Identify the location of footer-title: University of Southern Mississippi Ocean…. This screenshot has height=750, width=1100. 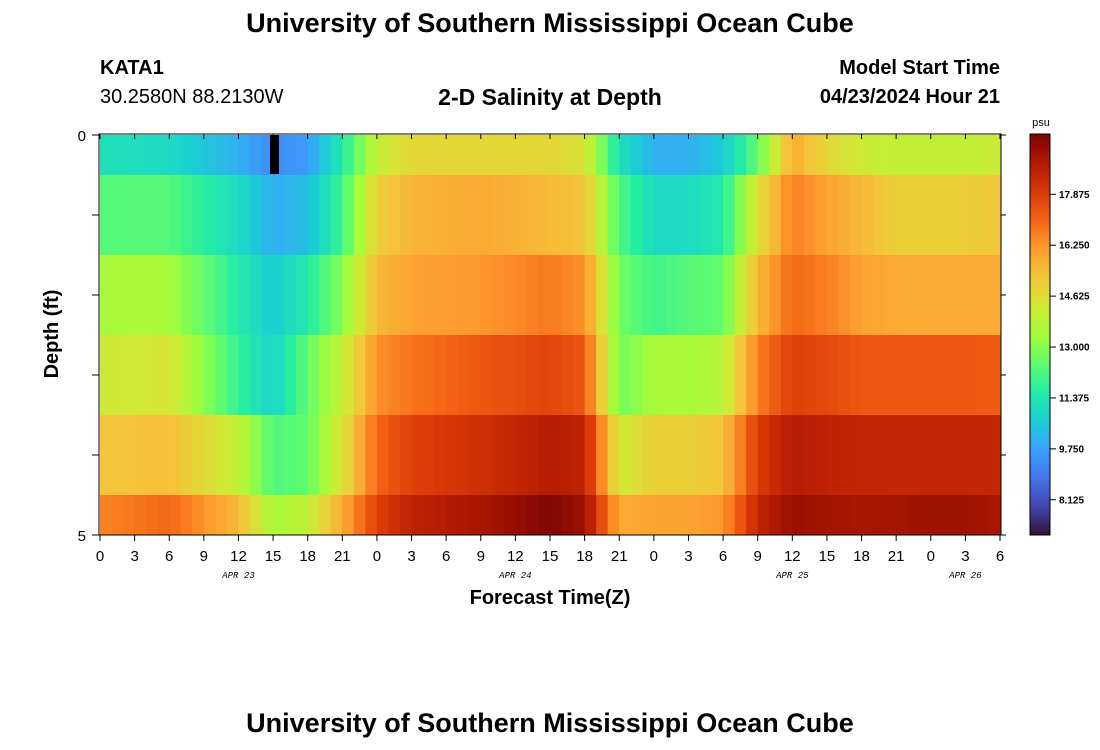
(550, 723).